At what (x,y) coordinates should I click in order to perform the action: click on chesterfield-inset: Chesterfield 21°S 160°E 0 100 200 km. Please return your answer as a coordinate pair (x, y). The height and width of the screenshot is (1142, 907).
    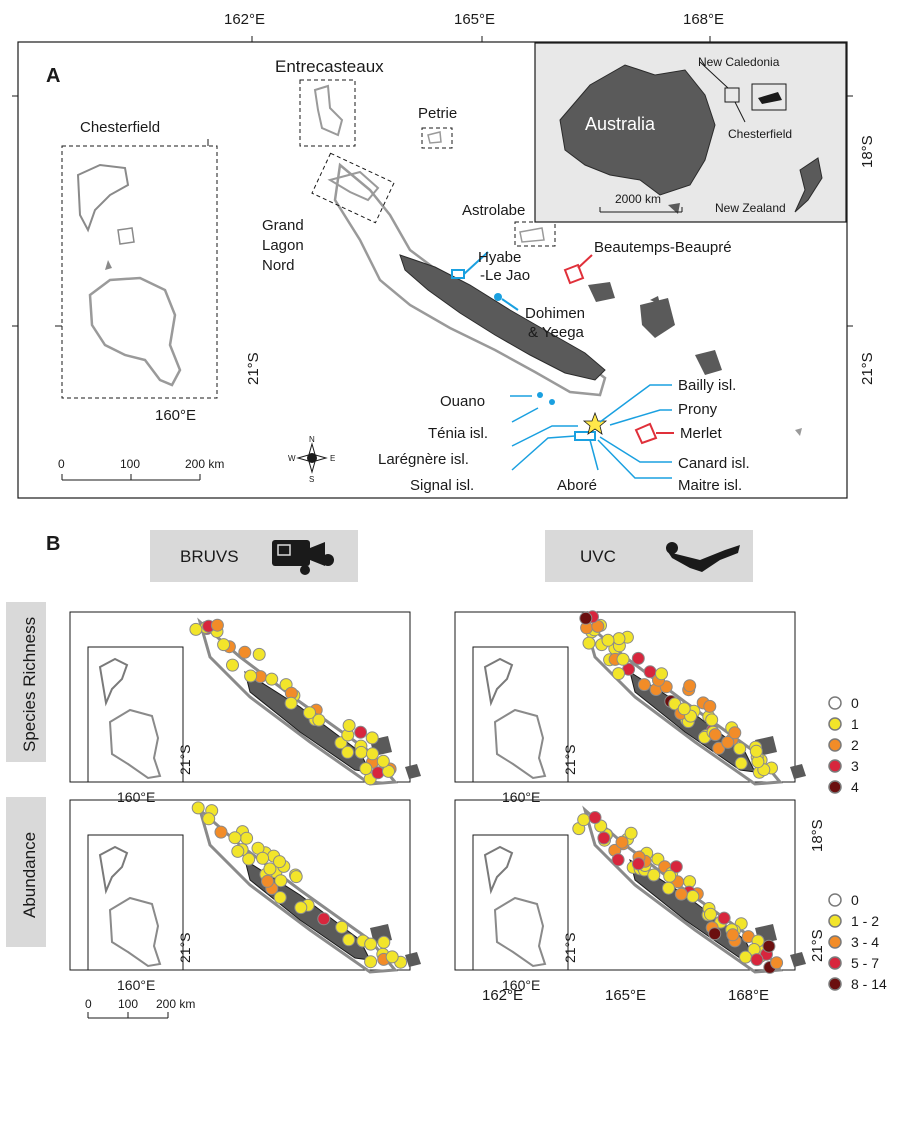
    Looking at the image, I should click on (158, 300).